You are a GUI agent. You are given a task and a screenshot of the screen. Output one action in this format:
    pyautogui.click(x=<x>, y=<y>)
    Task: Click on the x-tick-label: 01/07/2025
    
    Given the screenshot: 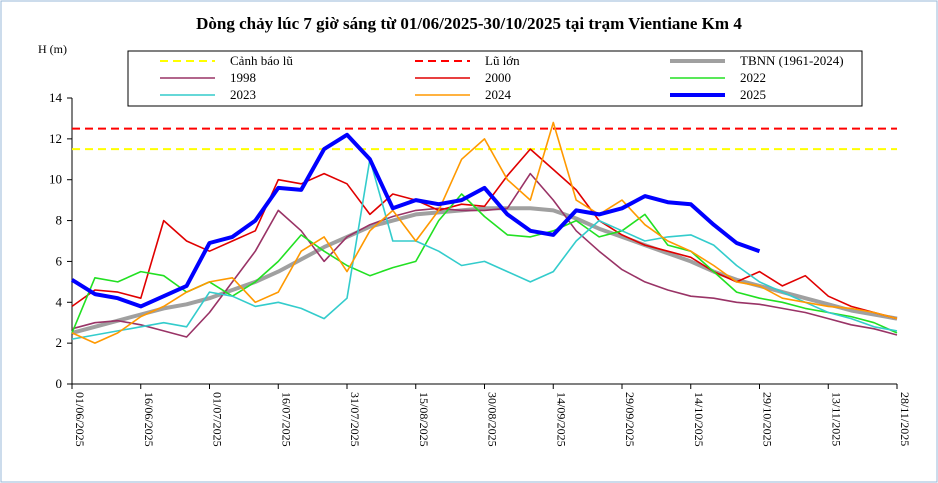 What is the action you would take?
    pyautogui.click(x=218, y=419)
    